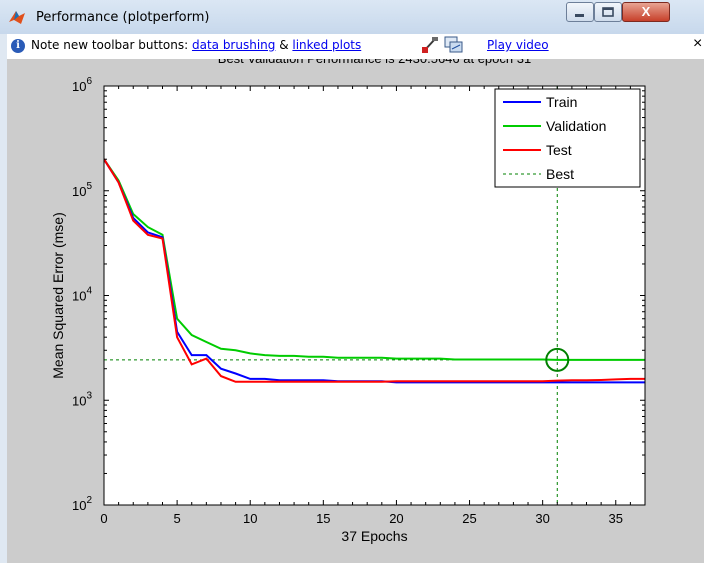 This screenshot has height=563, width=704. Describe the element at coordinates (430, 45) in the screenshot. I see `brush-icon` at that location.